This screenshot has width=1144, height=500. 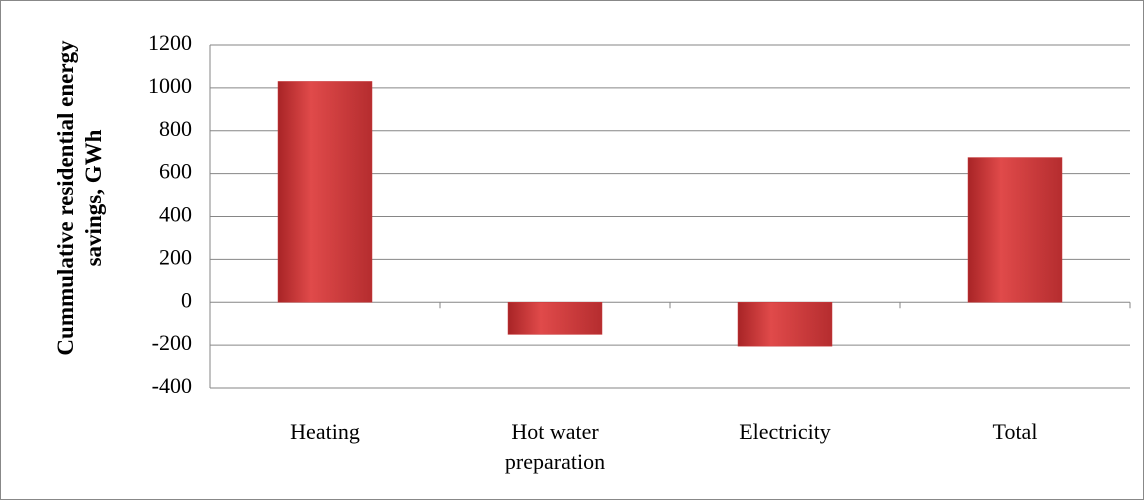 What do you see at coordinates (172, 385) in the screenshot?
I see `y-tick-label: -400` at bounding box center [172, 385].